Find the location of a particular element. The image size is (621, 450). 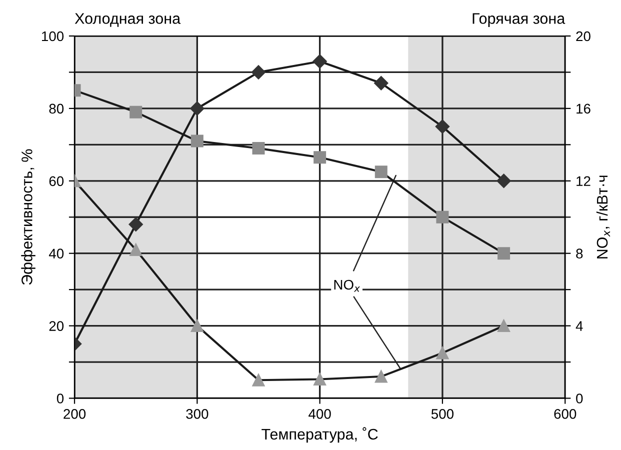

y2-axis-title: NO$_{x}$, г/кВт·ч is located at coordinates (603, 217).